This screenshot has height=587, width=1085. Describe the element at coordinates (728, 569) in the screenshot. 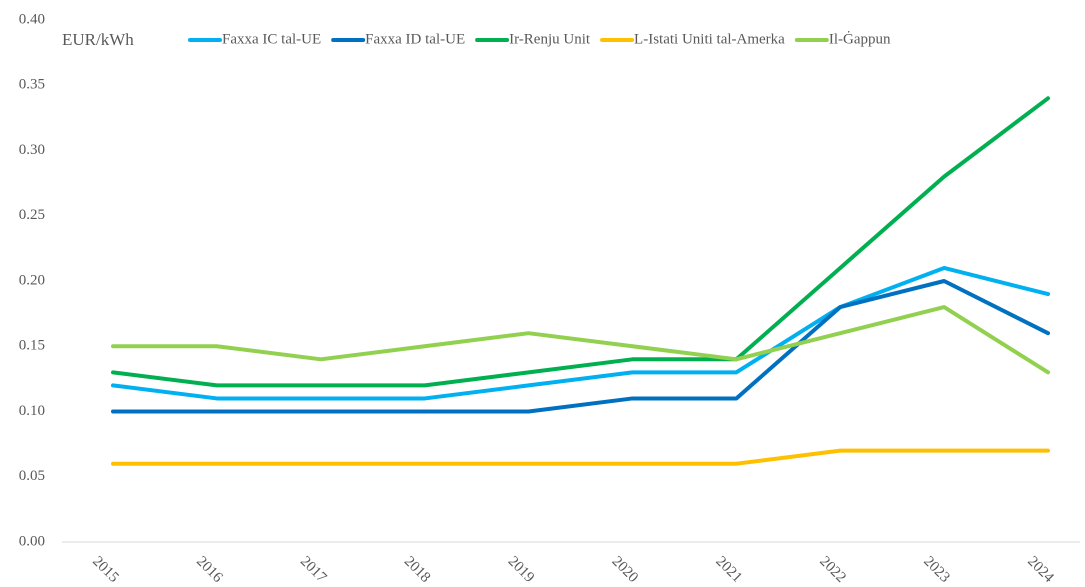

I see `x-tick-label: 2021` at that location.